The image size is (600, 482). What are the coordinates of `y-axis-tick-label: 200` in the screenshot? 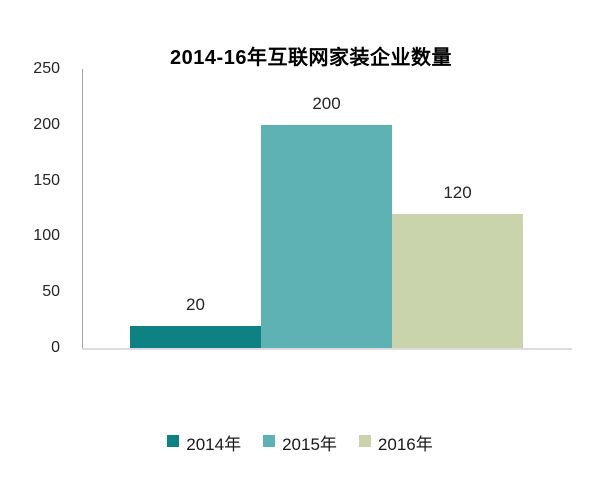 It's located at (46, 124).